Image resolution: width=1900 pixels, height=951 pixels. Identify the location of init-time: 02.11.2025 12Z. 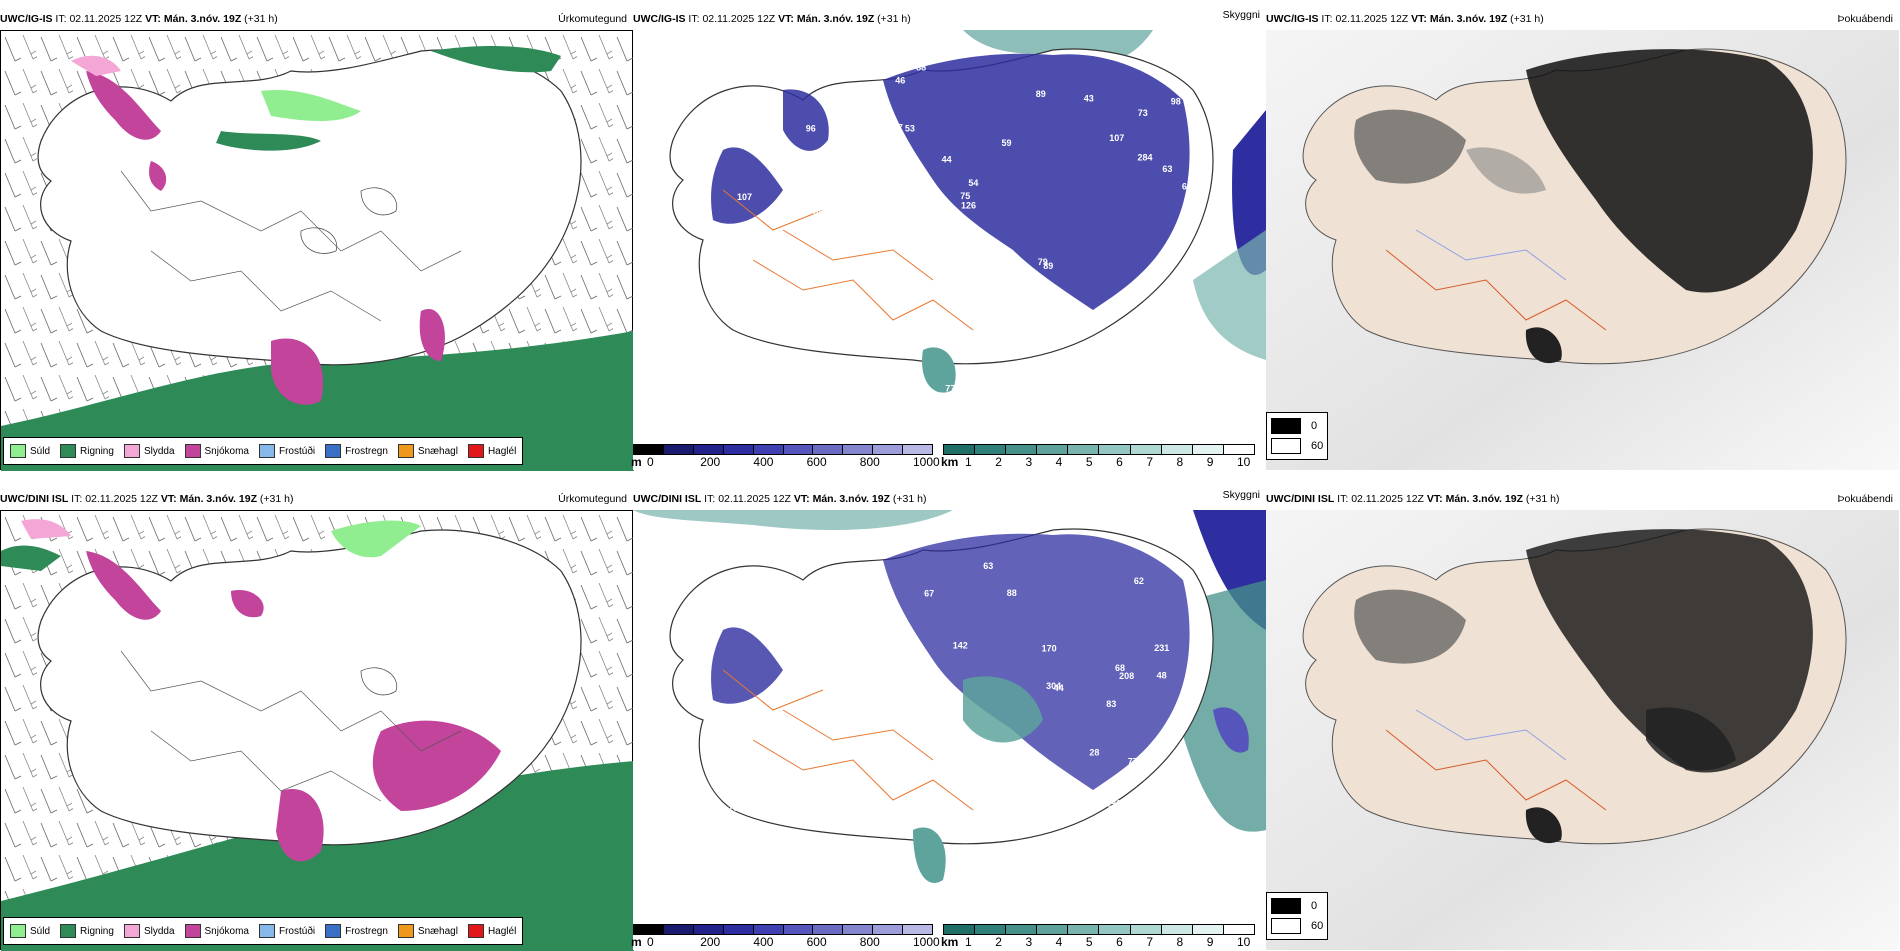
(754, 499).